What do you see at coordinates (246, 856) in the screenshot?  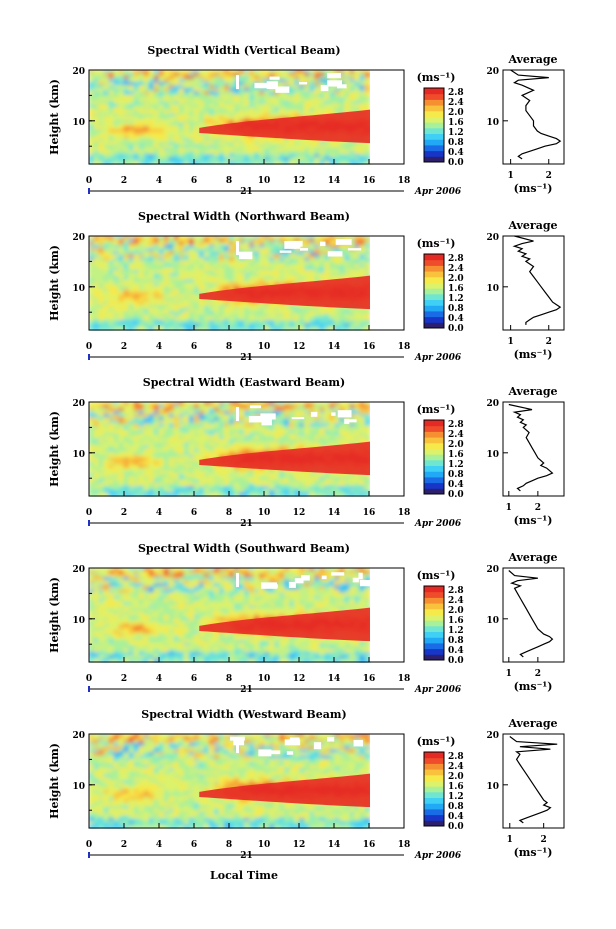 I see `day-label: 21` at bounding box center [246, 856].